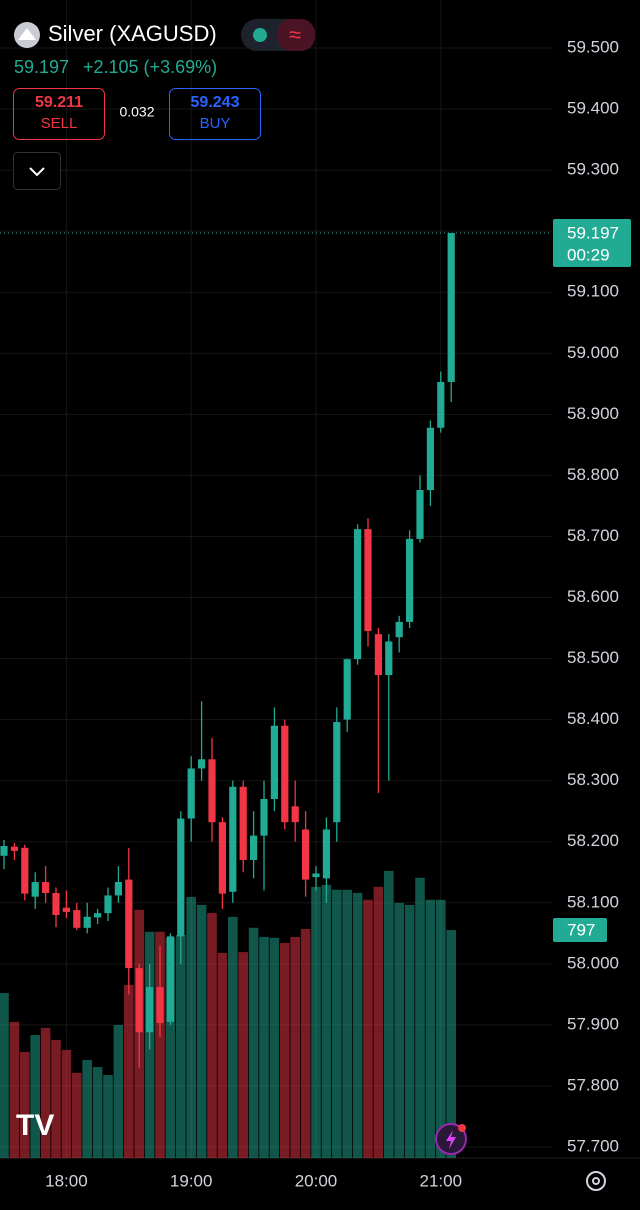 The width and height of the screenshot is (640, 1210). I want to click on y-tick-label: 58.200, so click(593, 840).